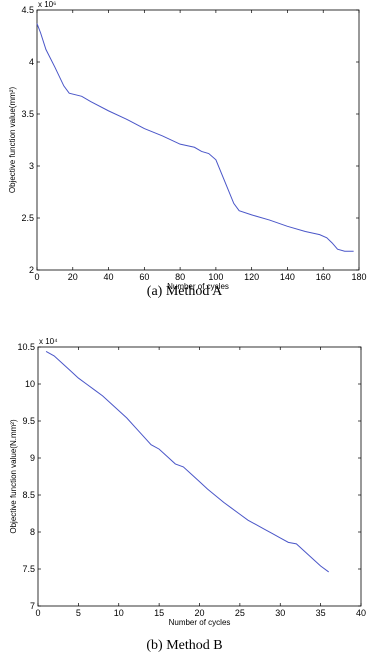  Describe the element at coordinates (27, 10) in the screenshot. I see `method-a-y-tick-label: 4.5` at that location.